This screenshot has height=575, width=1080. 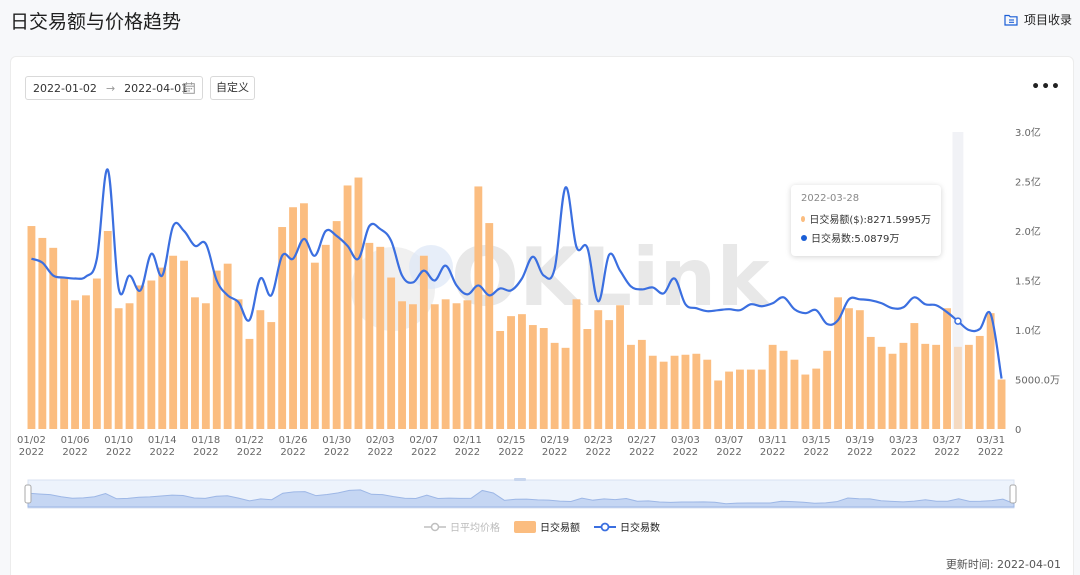 What do you see at coordinates (838, 363) in the screenshot?
I see `bar-03/17` at bounding box center [838, 363].